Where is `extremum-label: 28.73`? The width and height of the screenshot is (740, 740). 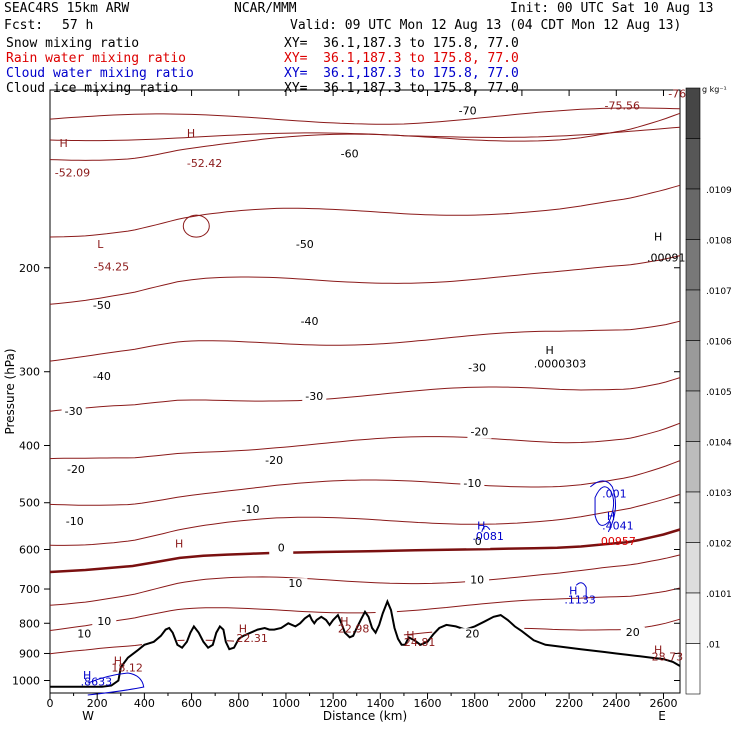
extremum-label: 28.73 is located at coordinates (668, 656).